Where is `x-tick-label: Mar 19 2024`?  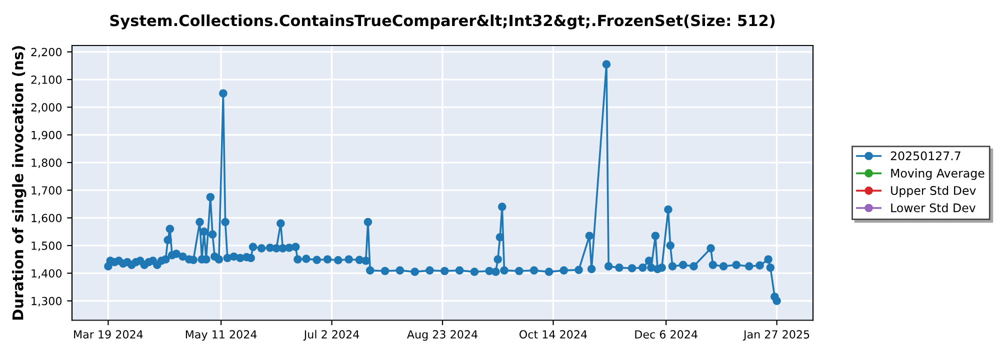
x-tick-label: Mar 19 2024 is located at coordinates (108, 334).